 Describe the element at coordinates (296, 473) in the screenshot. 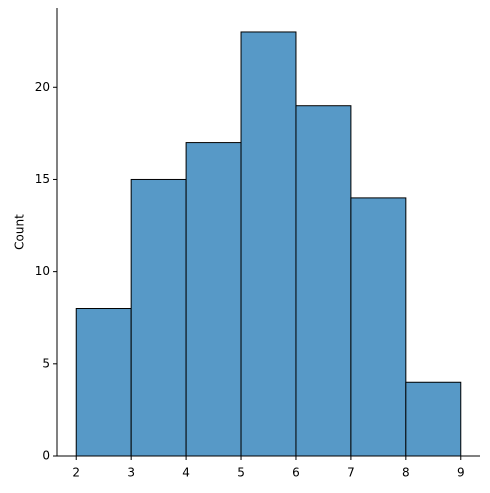

I see `x-tick-label: 6` at that location.